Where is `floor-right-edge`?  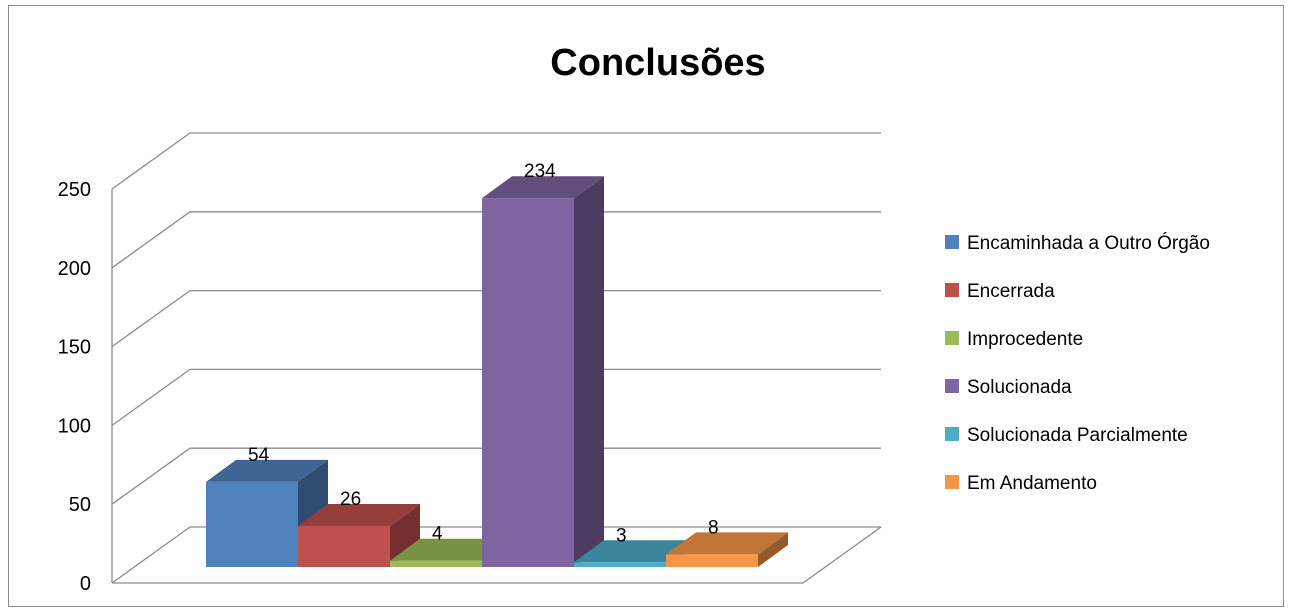
floor-right-edge is located at coordinates (842, 555).